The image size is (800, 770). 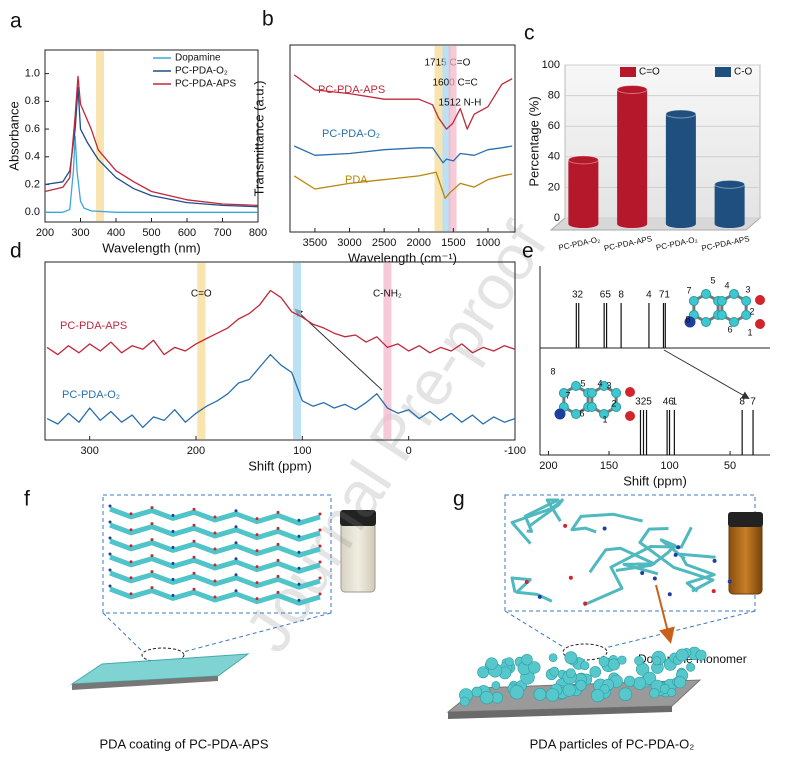 What do you see at coordinates (351, 90) in the screenshot?
I see `series-label: PC-PDA-APS` at bounding box center [351, 90].